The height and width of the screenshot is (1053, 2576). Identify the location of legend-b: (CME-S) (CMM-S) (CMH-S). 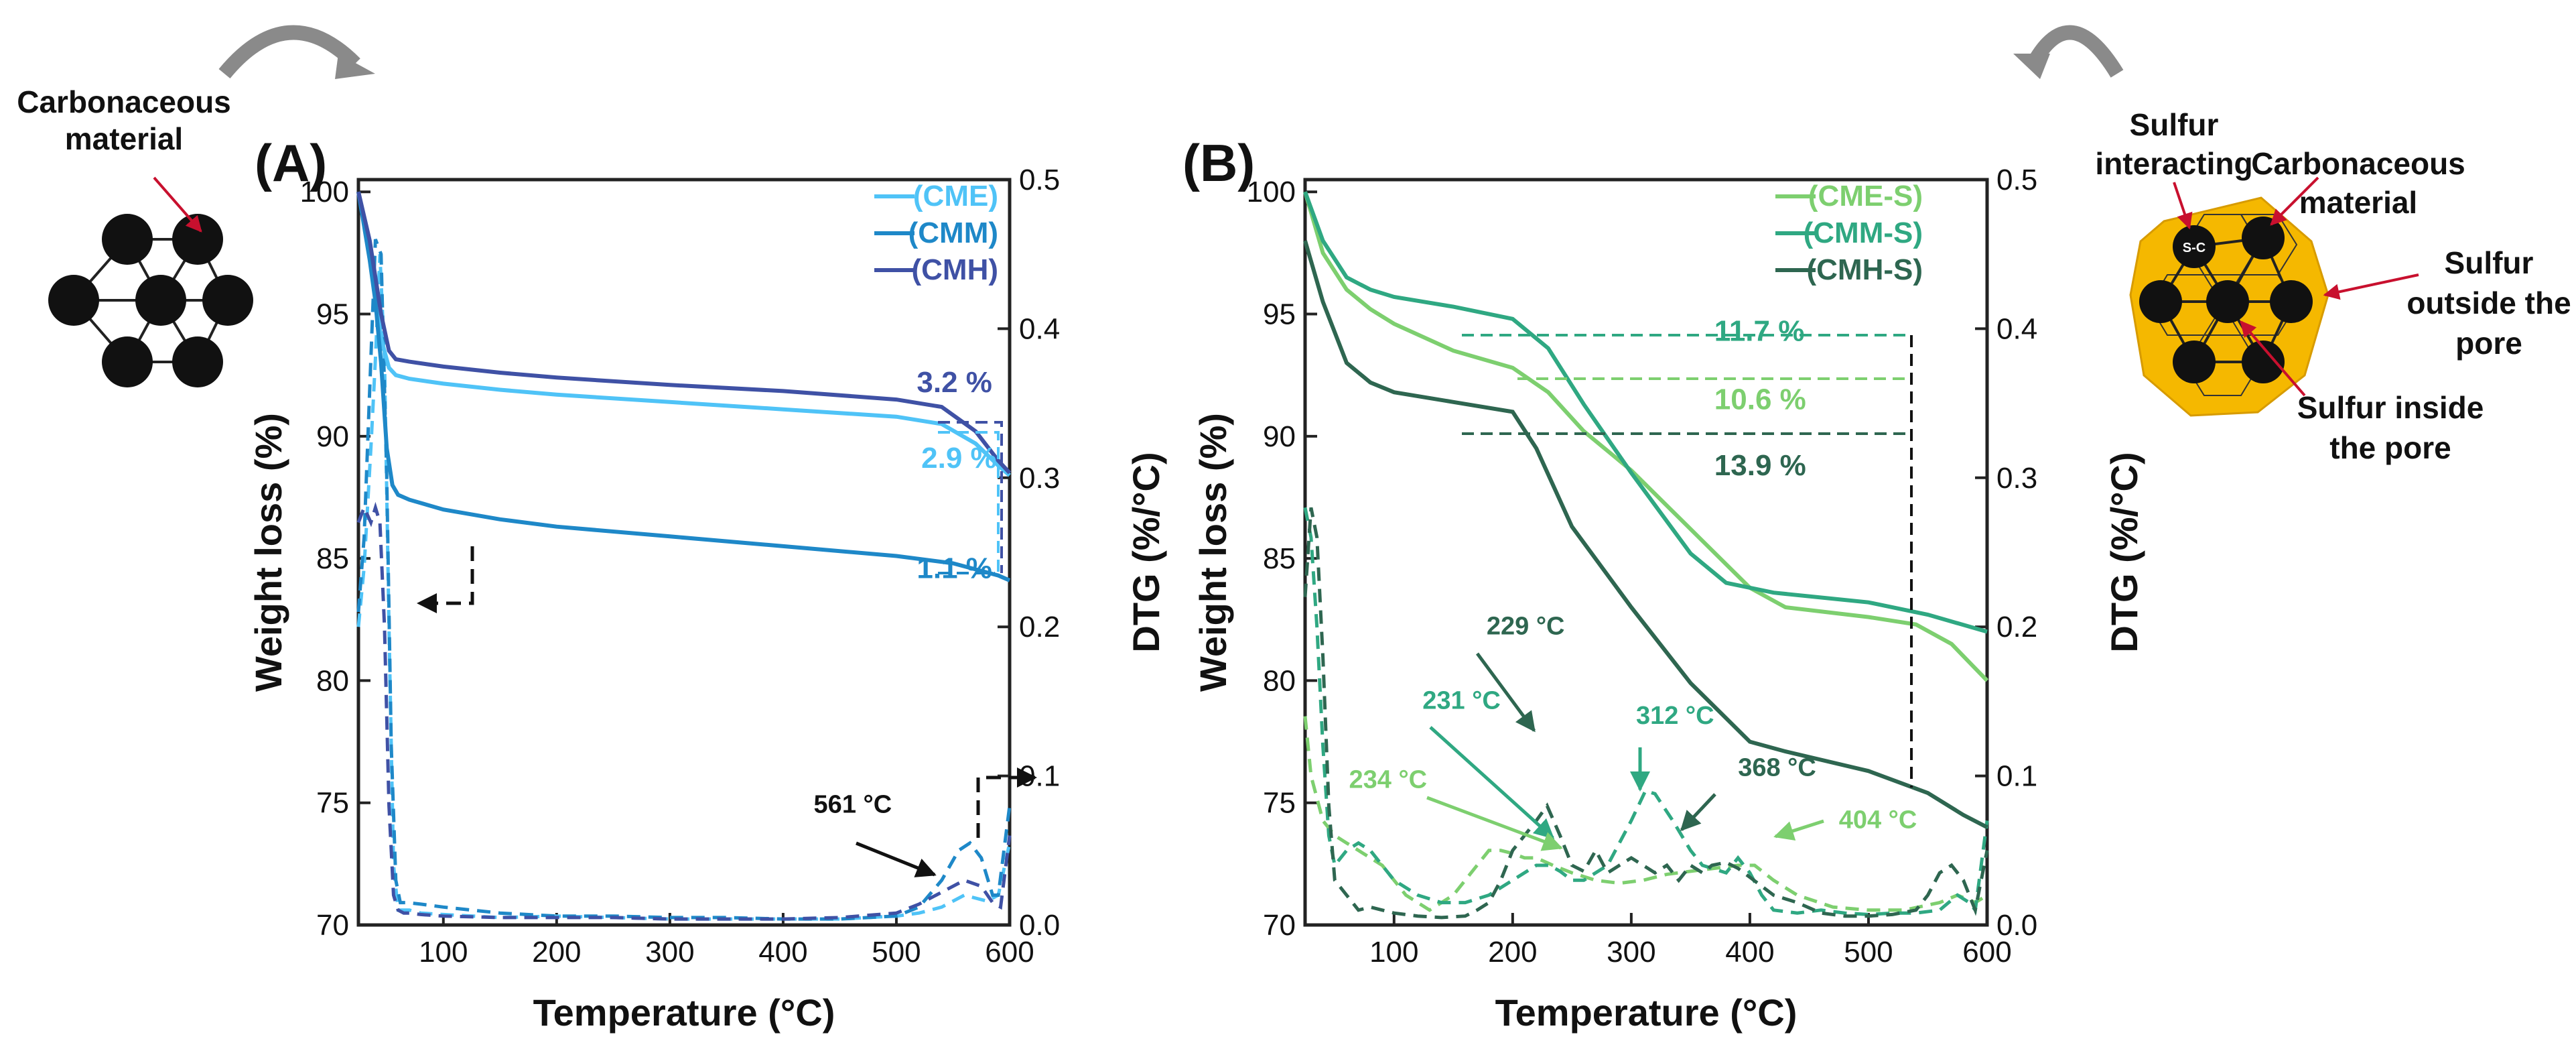
(1849, 233).